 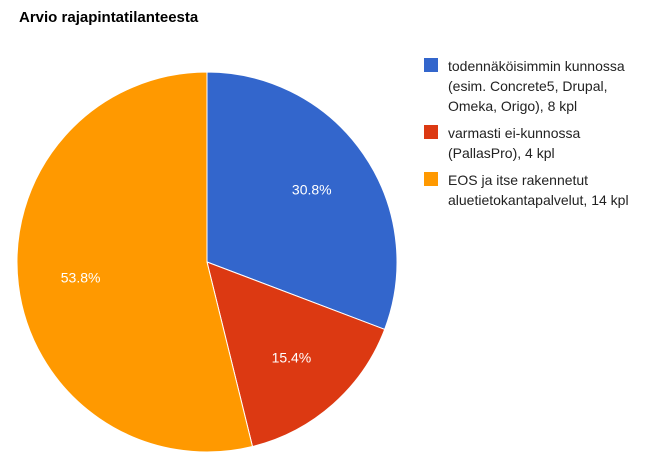 I want to click on chart-title: Arvio rajapintatilanteesta, so click(x=109, y=17).